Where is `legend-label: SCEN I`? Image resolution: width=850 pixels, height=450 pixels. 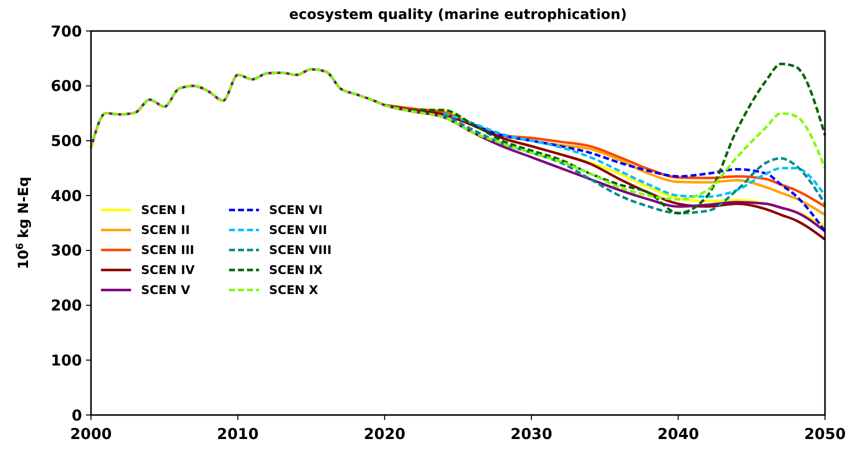 legend-label: SCEN I is located at coordinates (163, 210).